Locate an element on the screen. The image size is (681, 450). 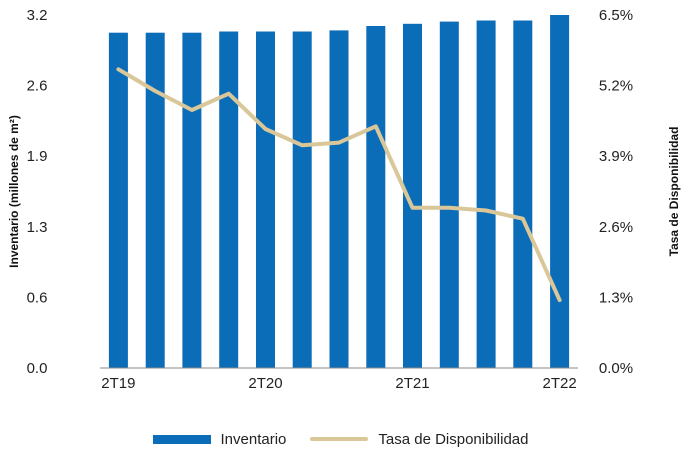
x-tick-label: 2T21 is located at coordinates (412, 383).